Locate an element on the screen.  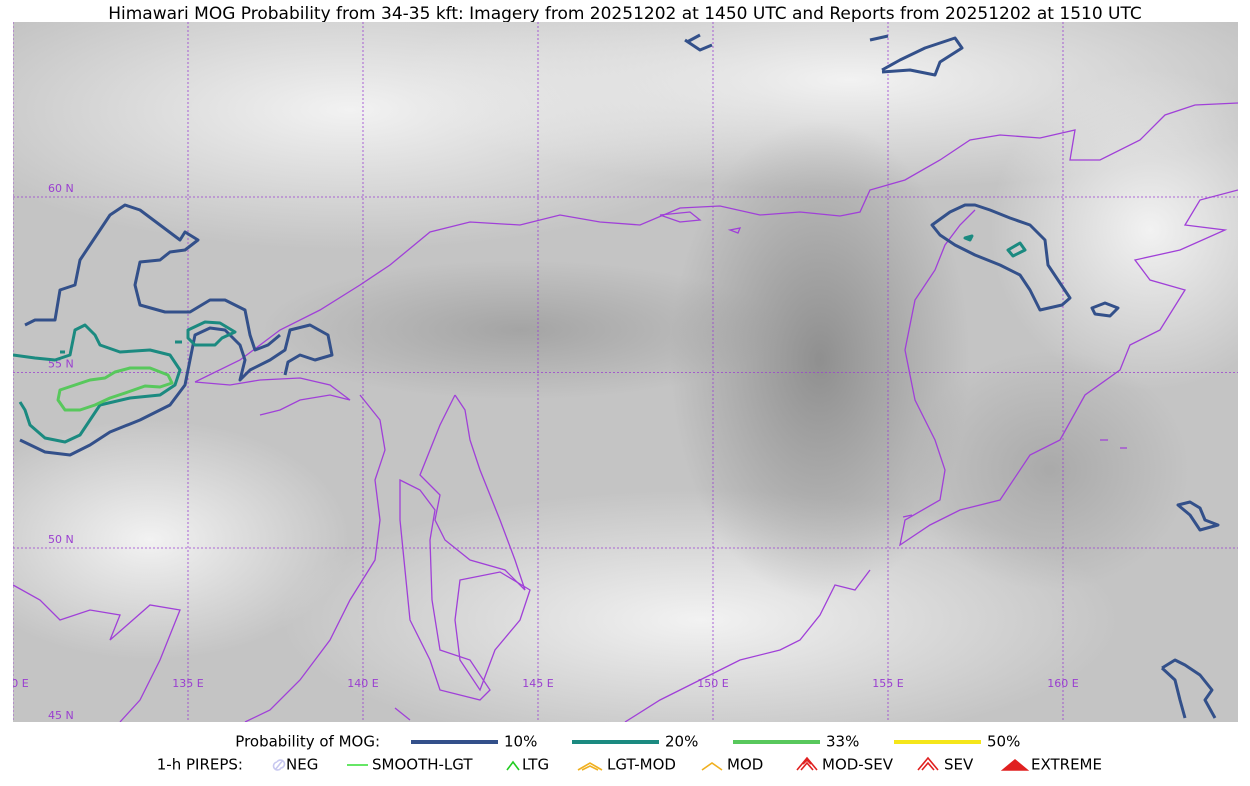
lon-label: 135 E is located at coordinates (187, 683).